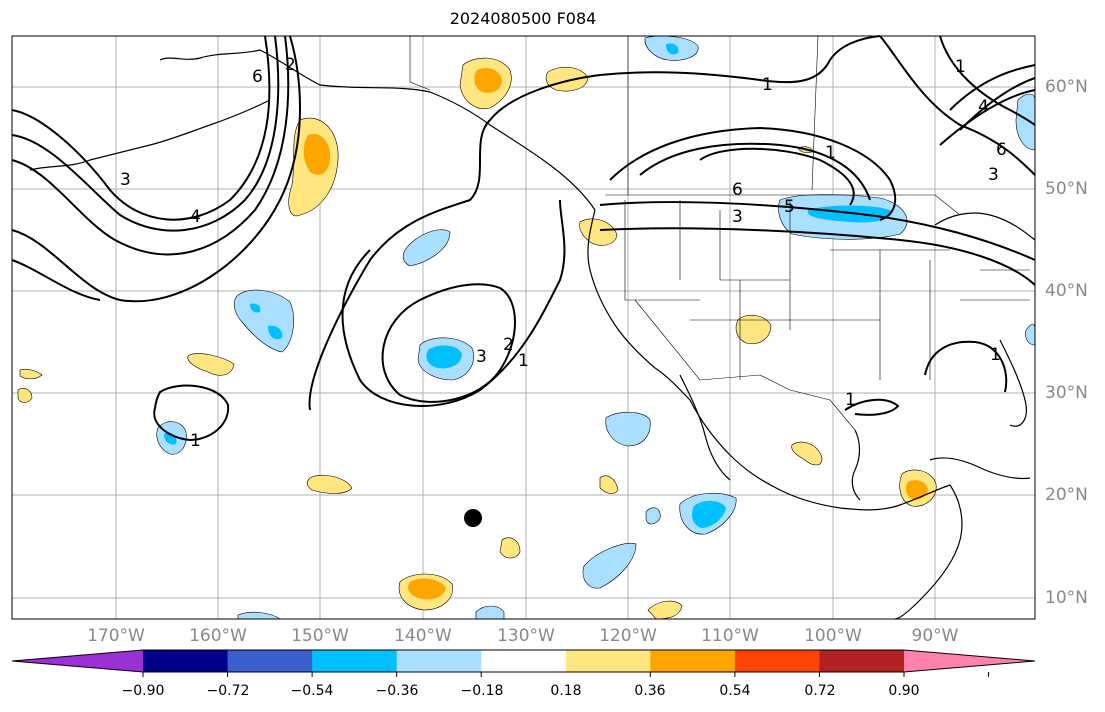 This screenshot has height=712, width=1105. What do you see at coordinates (628, 636) in the screenshot?
I see `lon-label: 120°W` at bounding box center [628, 636].